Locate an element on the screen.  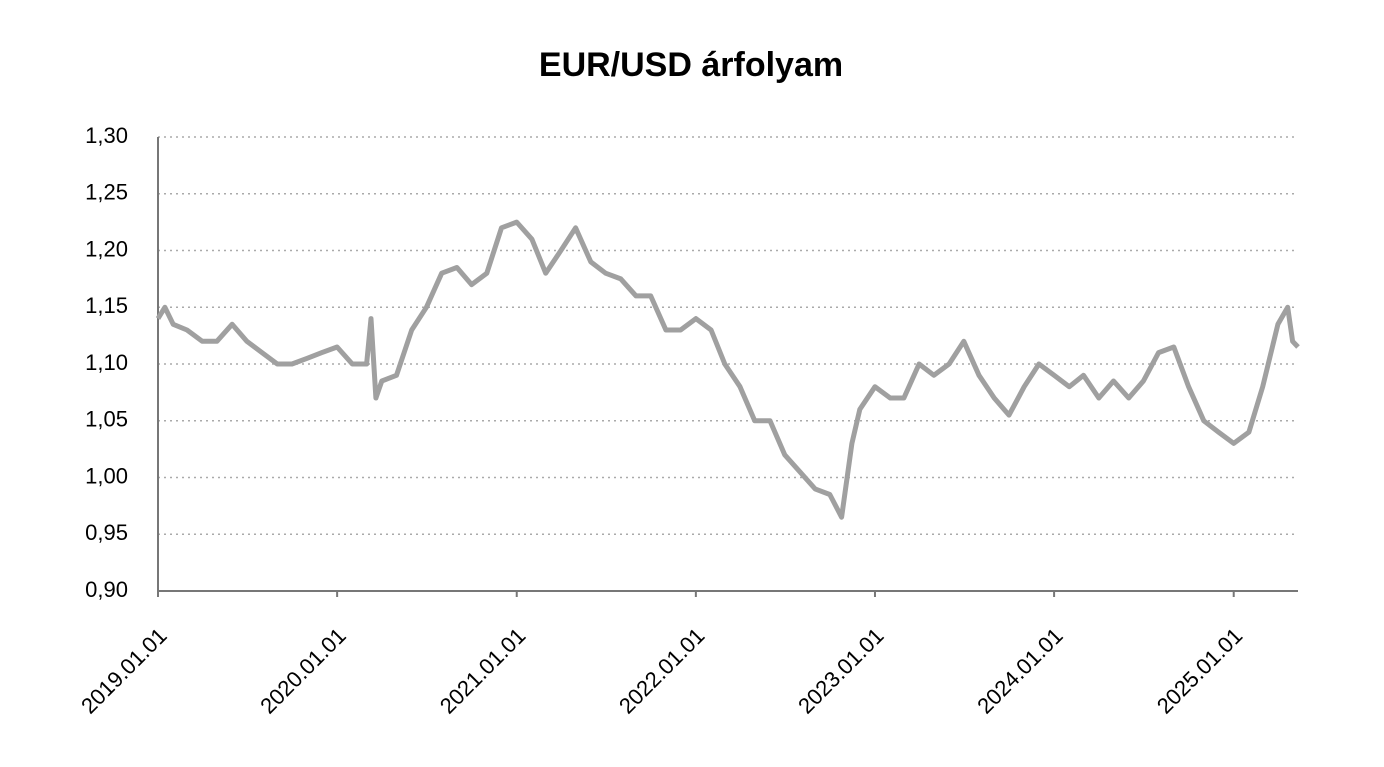
y-tick-label: 1,10 is located at coordinates (106, 362).